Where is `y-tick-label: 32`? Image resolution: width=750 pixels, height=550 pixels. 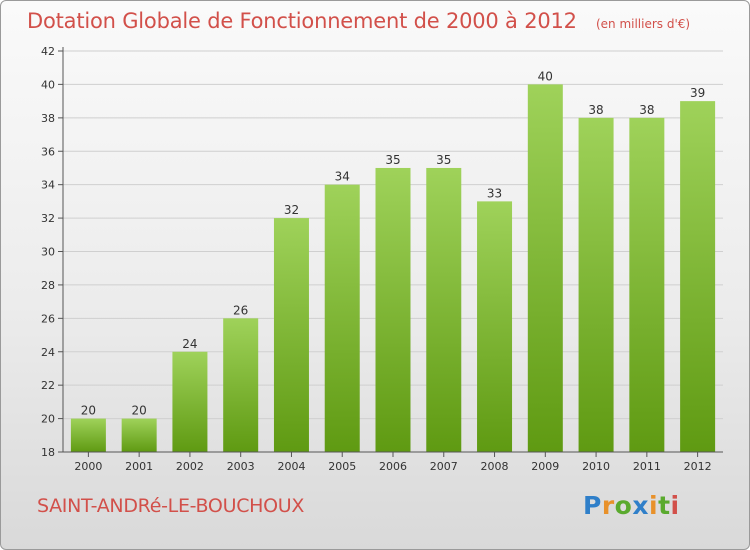 y-tick-label: 32 is located at coordinates (48, 218).